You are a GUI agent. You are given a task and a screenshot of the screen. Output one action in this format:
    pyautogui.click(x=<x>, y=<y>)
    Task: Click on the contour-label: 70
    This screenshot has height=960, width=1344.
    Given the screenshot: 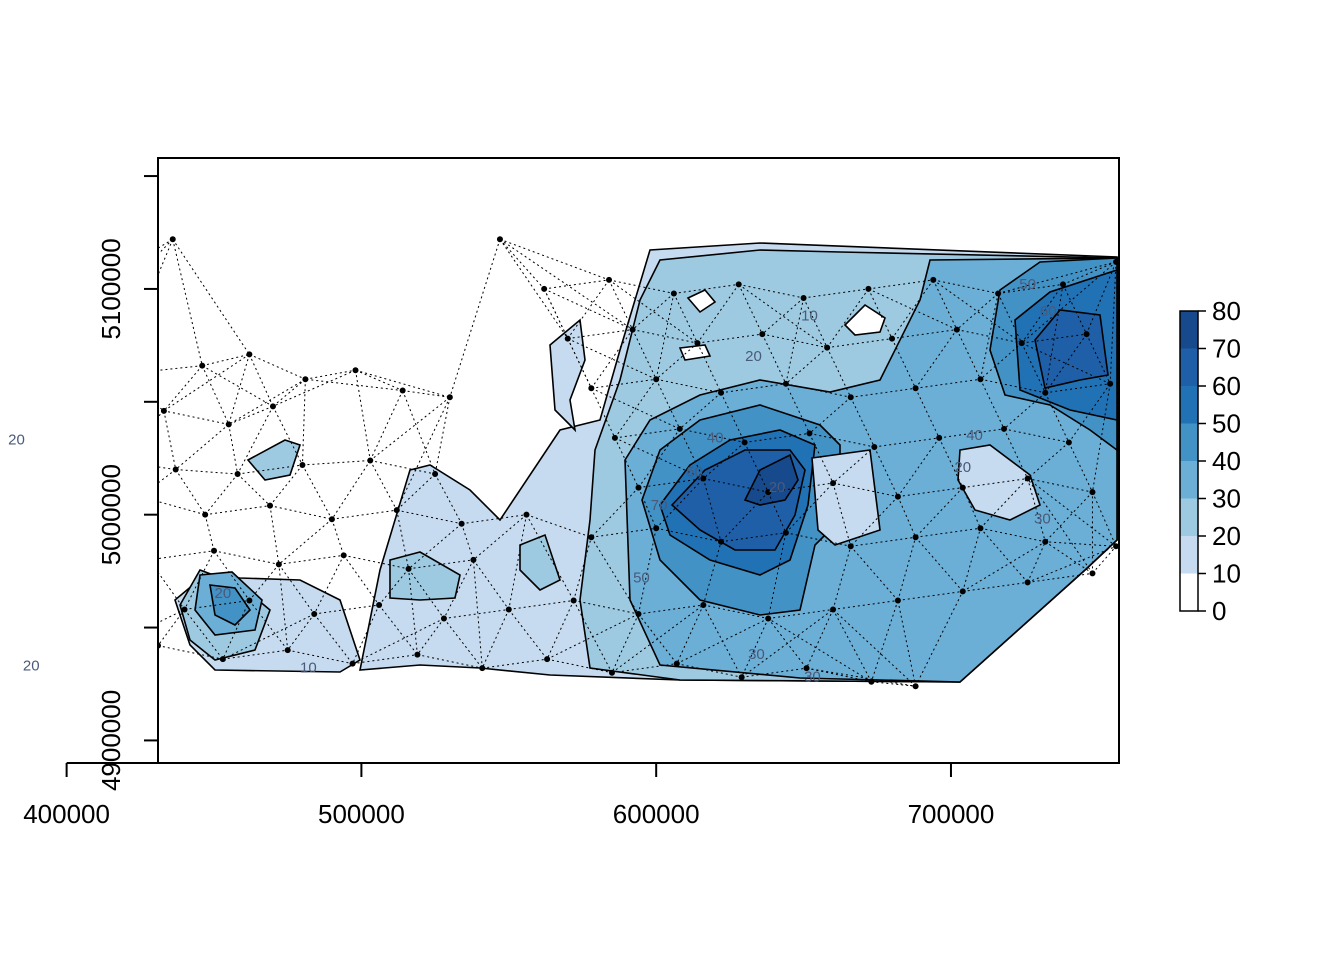 What is the action you would take?
    pyautogui.click(x=659, y=505)
    